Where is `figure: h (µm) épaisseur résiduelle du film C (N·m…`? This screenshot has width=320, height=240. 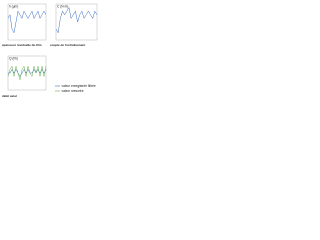 figure: h (µm) épaisseur résiduelle du film C (N·m… is located at coordinates (50, 50).